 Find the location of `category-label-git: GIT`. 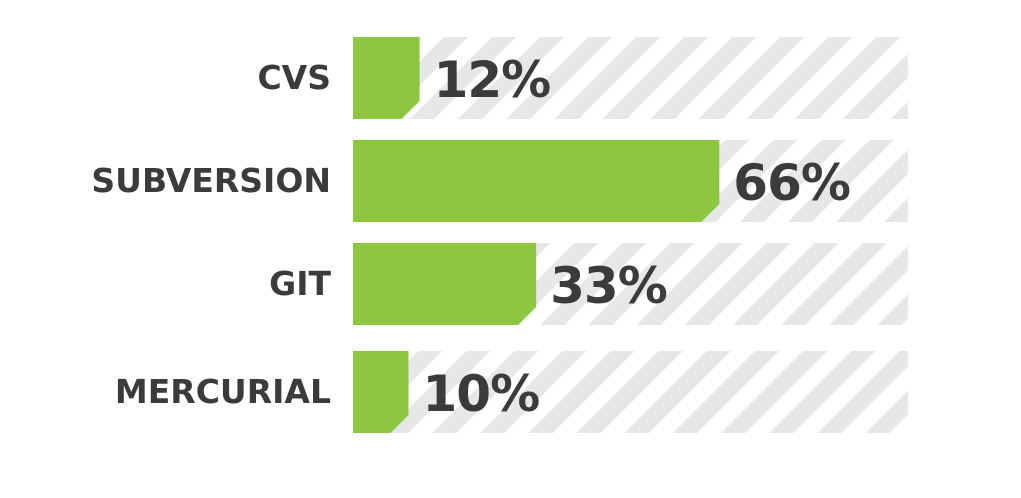

category-label-git: GIT is located at coordinates (300, 283).